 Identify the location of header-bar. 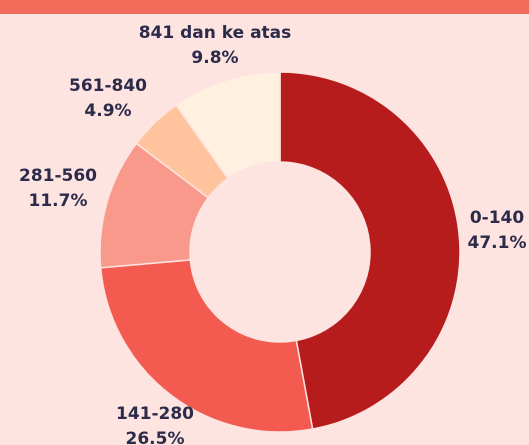
(264, 7).